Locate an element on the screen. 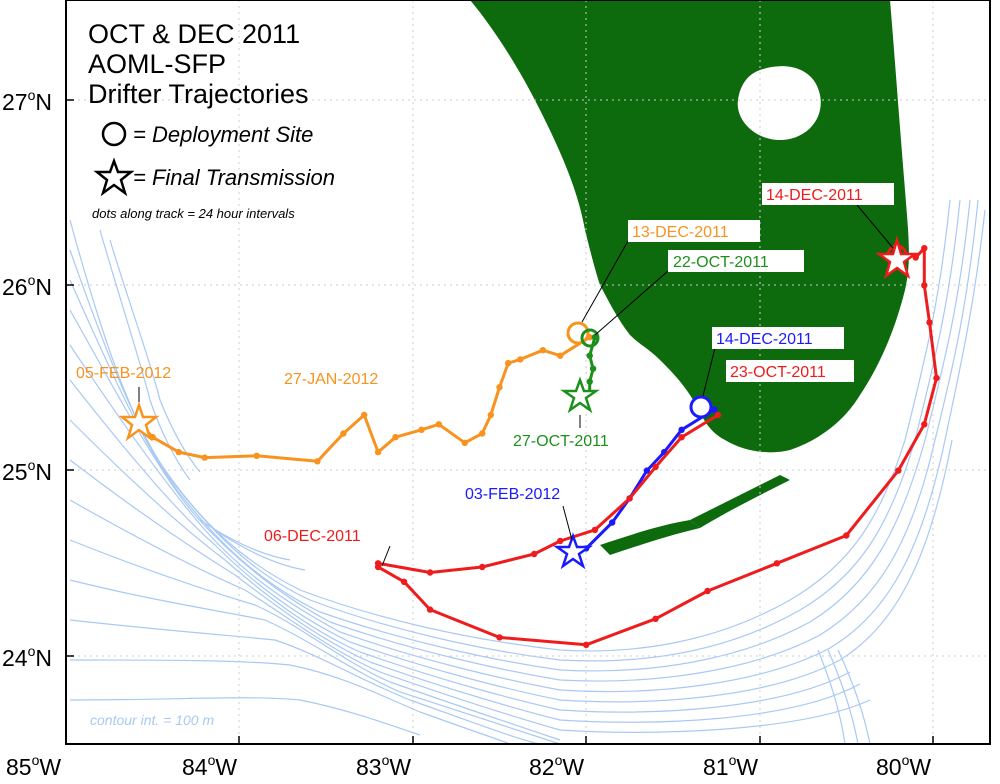 Image resolution: width=1000 pixels, height=784 pixels. title-line-1: OCT & DEC 2011 is located at coordinates (194, 34).